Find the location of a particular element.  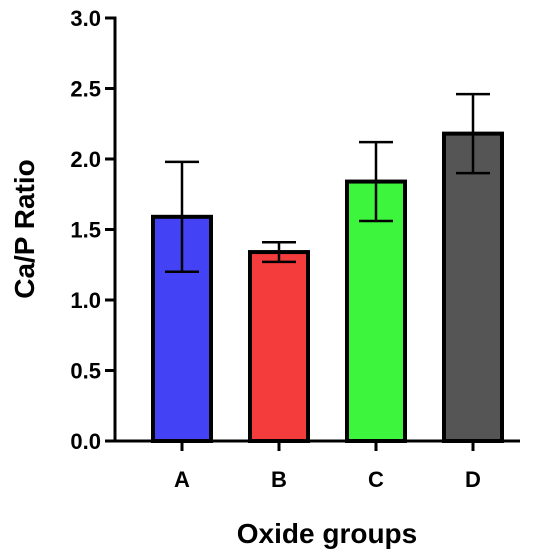

y-tick-label: 1.0 is located at coordinates (85, 300).